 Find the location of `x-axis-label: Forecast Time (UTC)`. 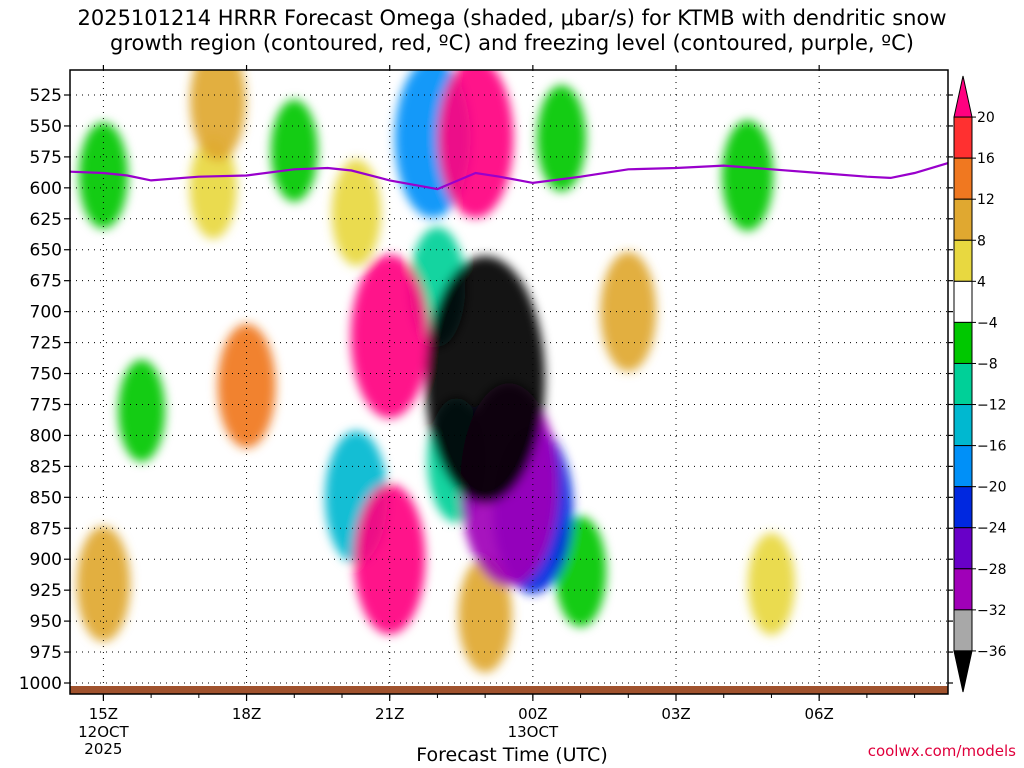

x-axis-label: Forecast Time (UTC) is located at coordinates (512, 755).